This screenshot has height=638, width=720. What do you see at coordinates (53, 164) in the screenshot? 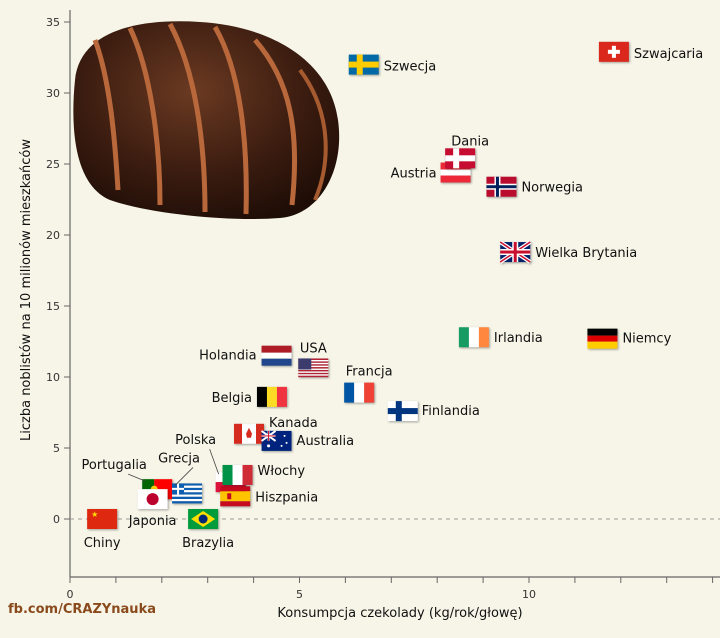
I see `y-tick-label: 25` at bounding box center [53, 164].